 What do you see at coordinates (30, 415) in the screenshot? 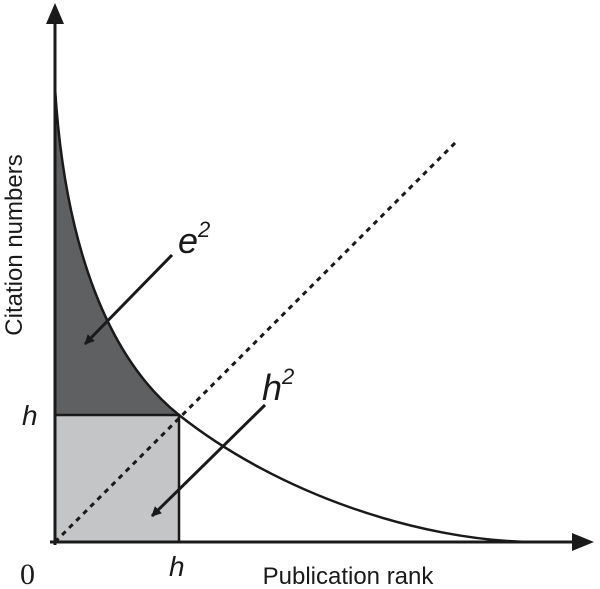
I see `h-tick-label-y: h` at bounding box center [30, 415].